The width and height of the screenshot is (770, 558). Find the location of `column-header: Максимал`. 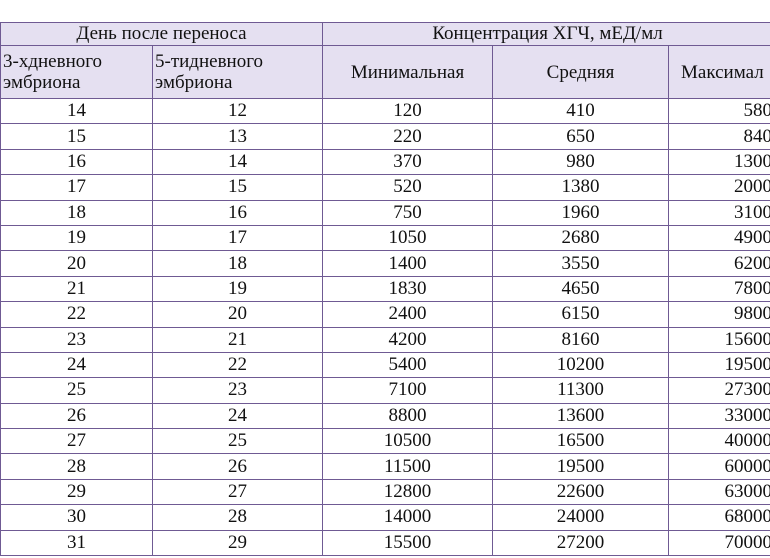

column-header: Максимал is located at coordinates (719, 72).